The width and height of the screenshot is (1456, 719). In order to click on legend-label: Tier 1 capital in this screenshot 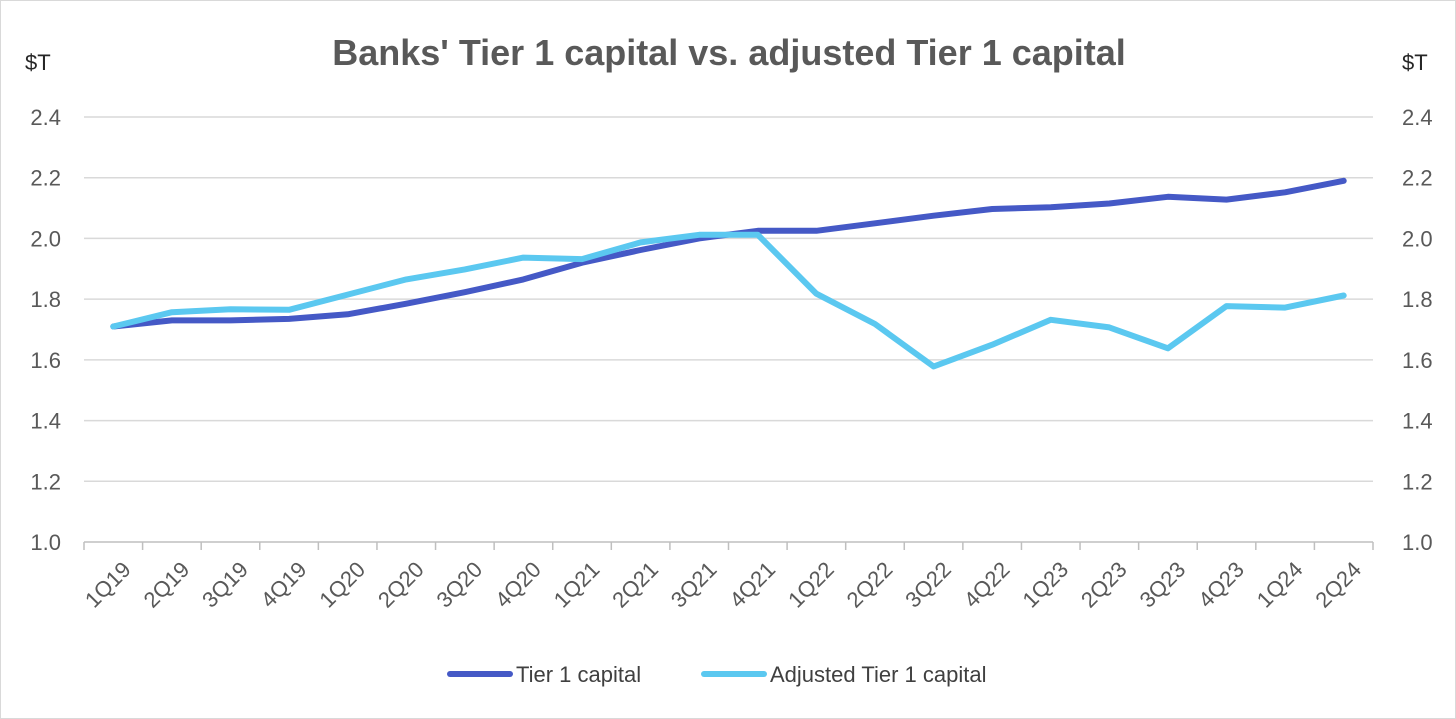, I will do `click(578, 674)`.